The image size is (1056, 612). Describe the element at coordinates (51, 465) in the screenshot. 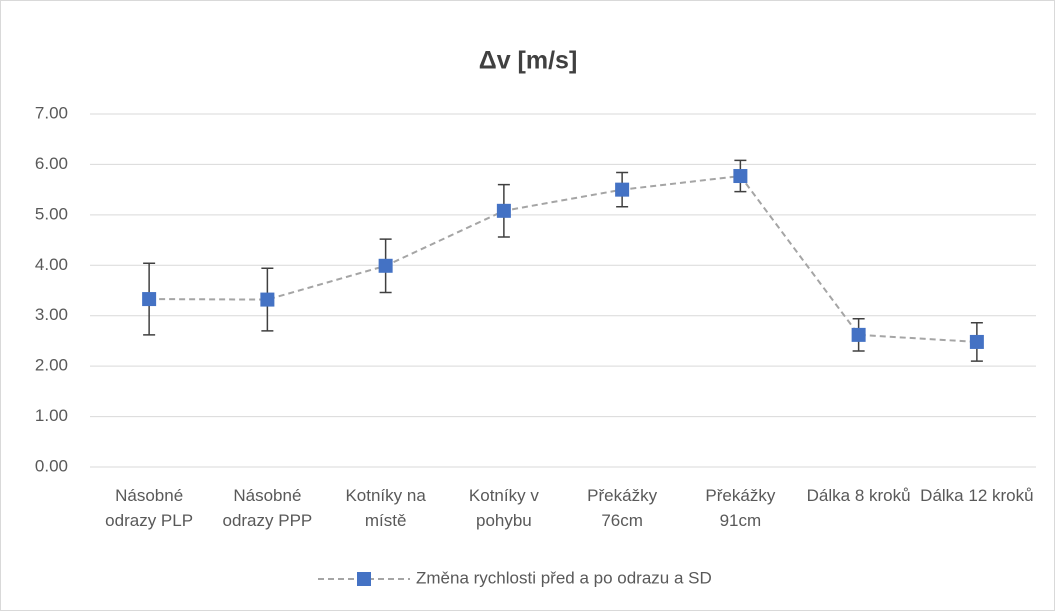

I see `y-tick-label: 0.00` at that location.